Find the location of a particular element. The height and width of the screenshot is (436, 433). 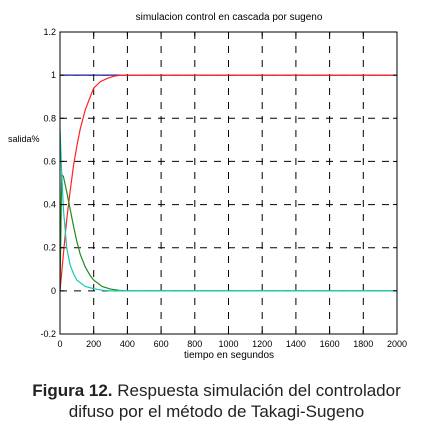

x-tick-label: 1200 is located at coordinates (262, 344).